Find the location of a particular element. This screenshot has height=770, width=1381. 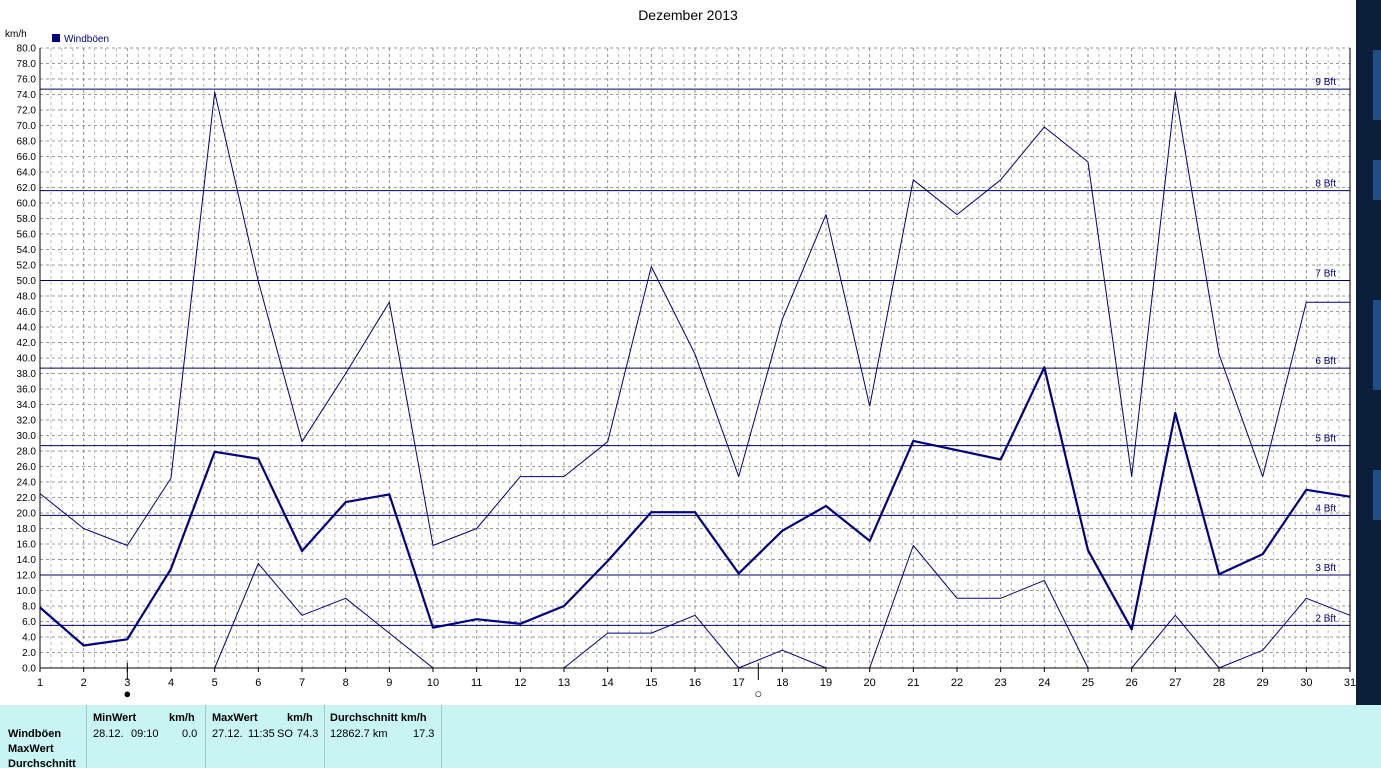

beaufort-label: 2 Bft is located at coordinates (1325, 618).